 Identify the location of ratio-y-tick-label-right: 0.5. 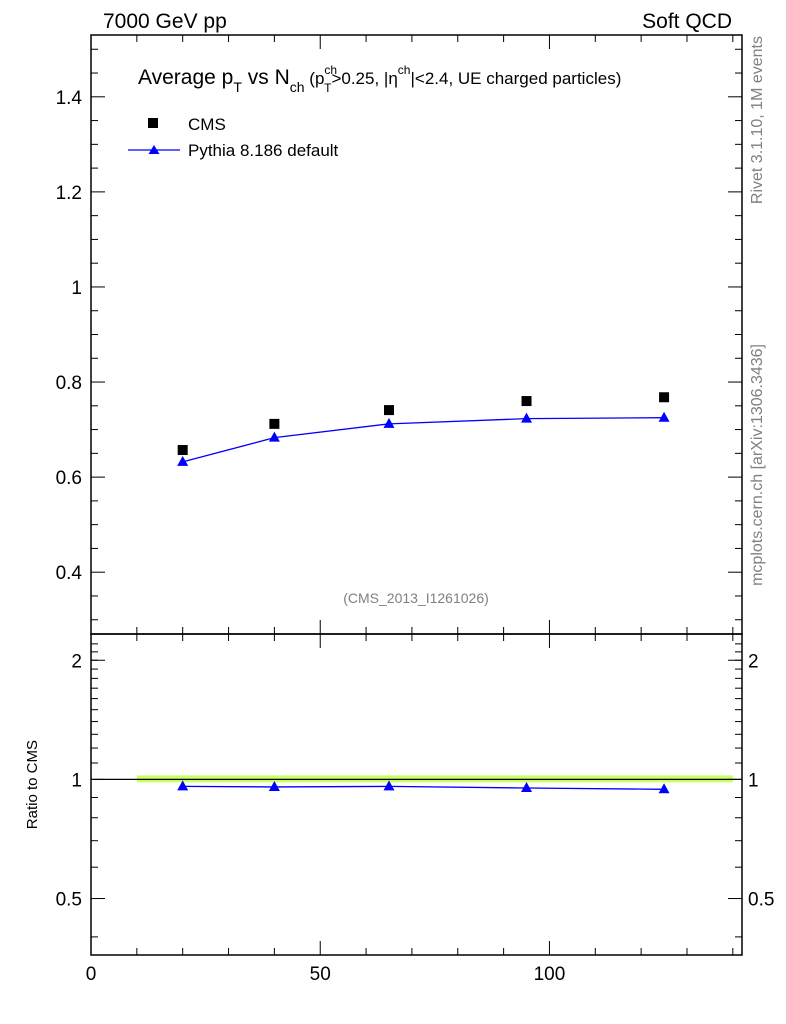
(761, 900).